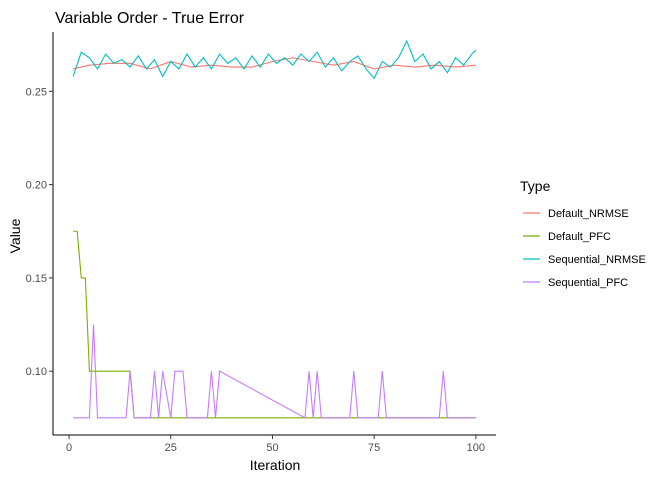  What do you see at coordinates (150, 18) in the screenshot?
I see `chart-title: Variable Order - True Error` at bounding box center [150, 18].